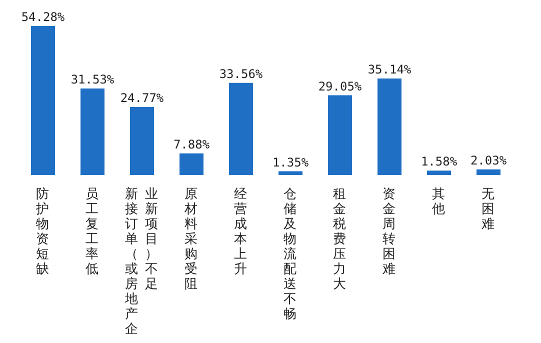 The height and width of the screenshot is (343, 541). Describe the element at coordinates (92, 232) in the screenshot. I see `x-tick-label: 员工复工率低` at that location.